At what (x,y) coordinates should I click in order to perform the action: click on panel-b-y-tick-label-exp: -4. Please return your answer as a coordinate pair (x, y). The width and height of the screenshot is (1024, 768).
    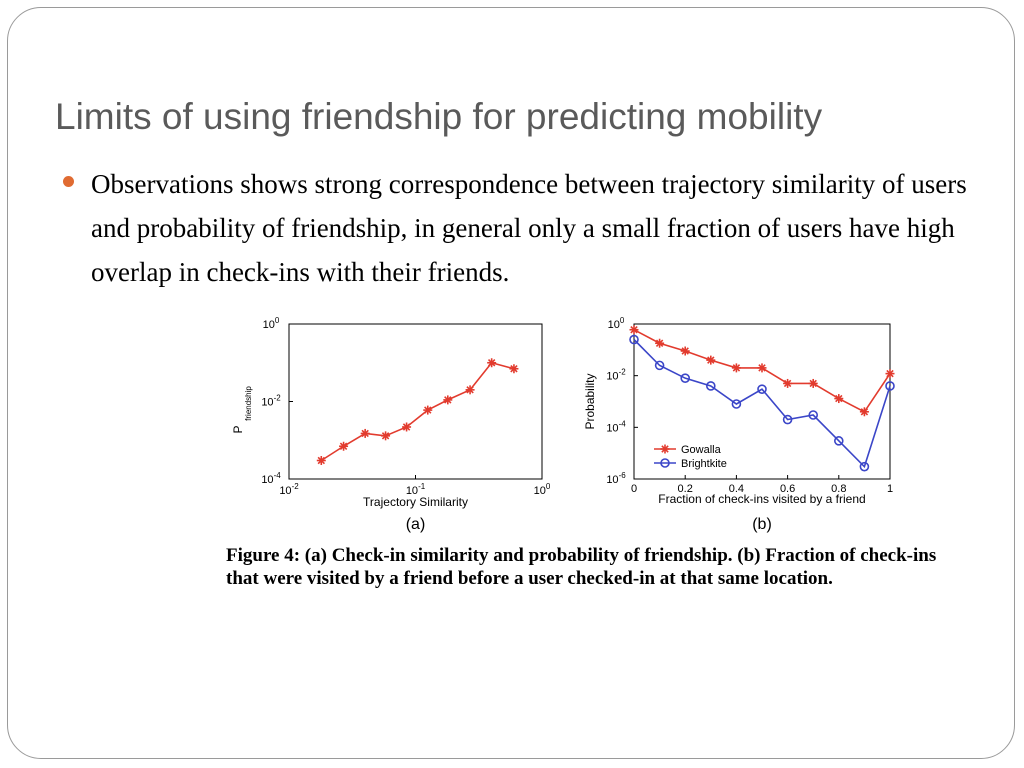
    Looking at the image, I should click on (623, 423).